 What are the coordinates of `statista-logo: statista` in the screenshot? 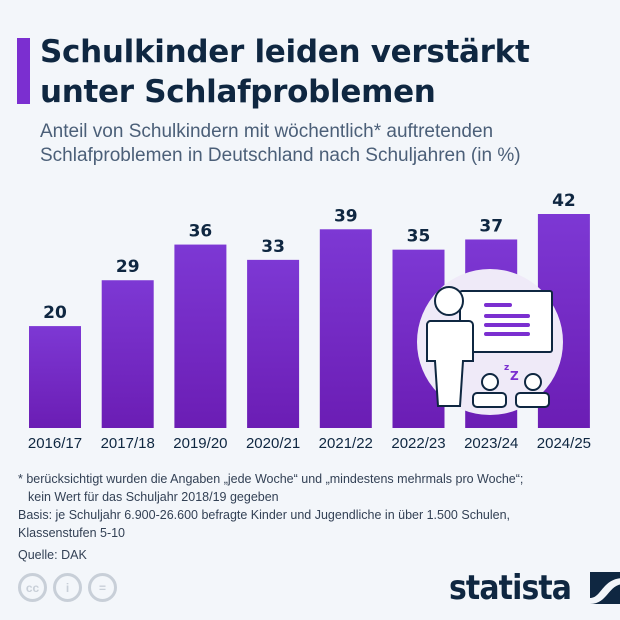 It's located at (534, 588).